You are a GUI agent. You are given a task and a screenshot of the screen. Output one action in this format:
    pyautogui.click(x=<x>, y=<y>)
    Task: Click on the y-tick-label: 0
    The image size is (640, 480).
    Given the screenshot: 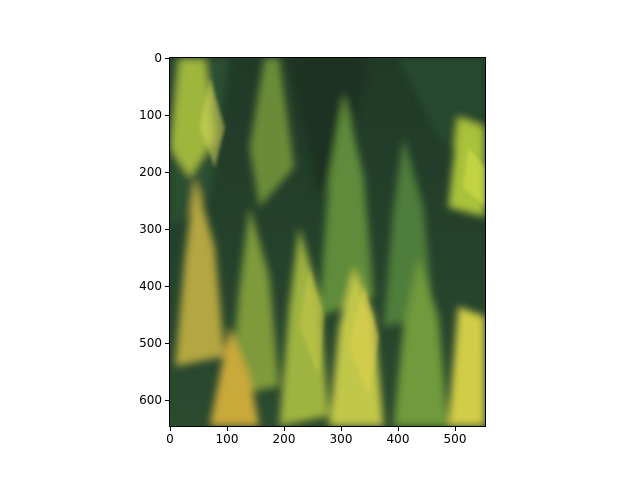 What is the action you would take?
    pyautogui.click(x=158, y=58)
    